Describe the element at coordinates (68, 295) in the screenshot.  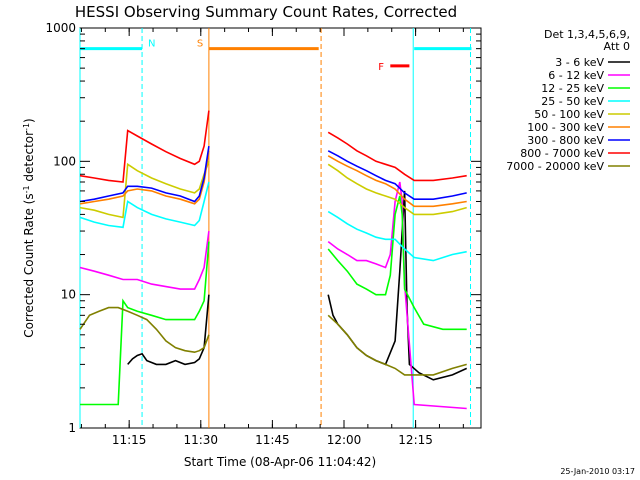
I see `y-tick-label-1: 10` at that location.